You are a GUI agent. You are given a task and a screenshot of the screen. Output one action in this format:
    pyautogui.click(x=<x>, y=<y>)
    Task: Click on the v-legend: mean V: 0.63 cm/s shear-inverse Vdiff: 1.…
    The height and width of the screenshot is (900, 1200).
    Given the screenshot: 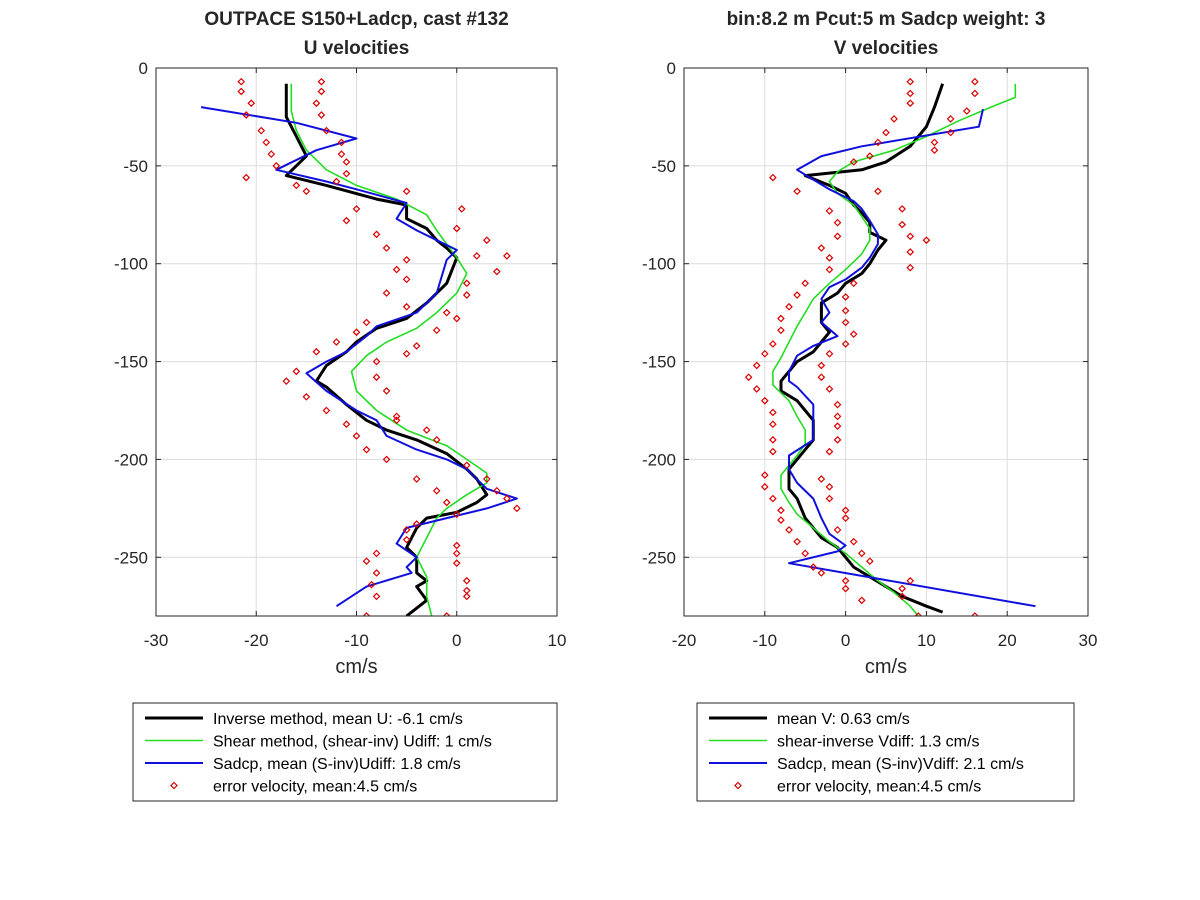 What is the action you would take?
    pyautogui.click(x=885, y=752)
    